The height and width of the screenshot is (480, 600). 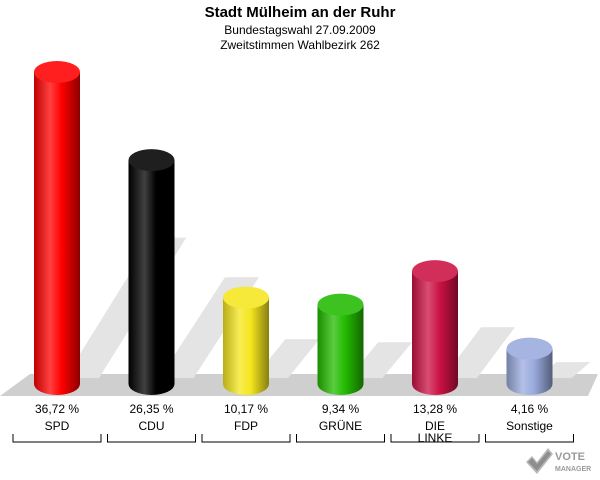 I want to click on value-label-5: 4,16 %, so click(x=530, y=409).